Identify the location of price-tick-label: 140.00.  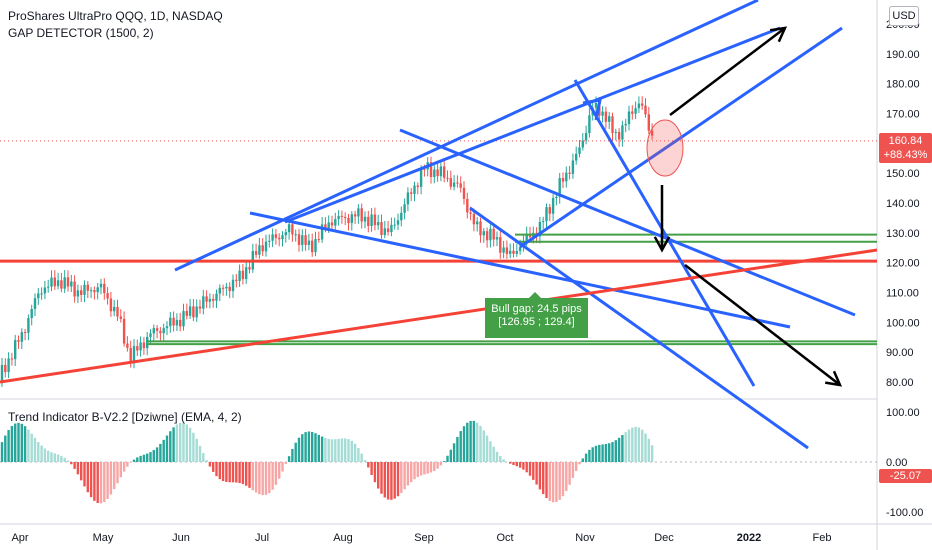
(903, 204).